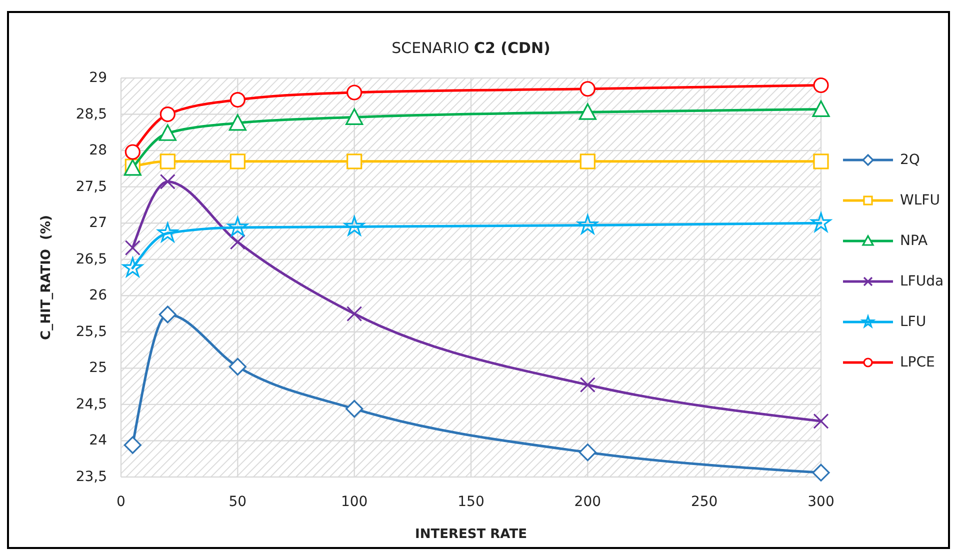 The width and height of the screenshot is (959, 552). Describe the element at coordinates (471, 48) in the screenshot. I see `chart-title: SCENARIO C2 (CDN)` at that location.